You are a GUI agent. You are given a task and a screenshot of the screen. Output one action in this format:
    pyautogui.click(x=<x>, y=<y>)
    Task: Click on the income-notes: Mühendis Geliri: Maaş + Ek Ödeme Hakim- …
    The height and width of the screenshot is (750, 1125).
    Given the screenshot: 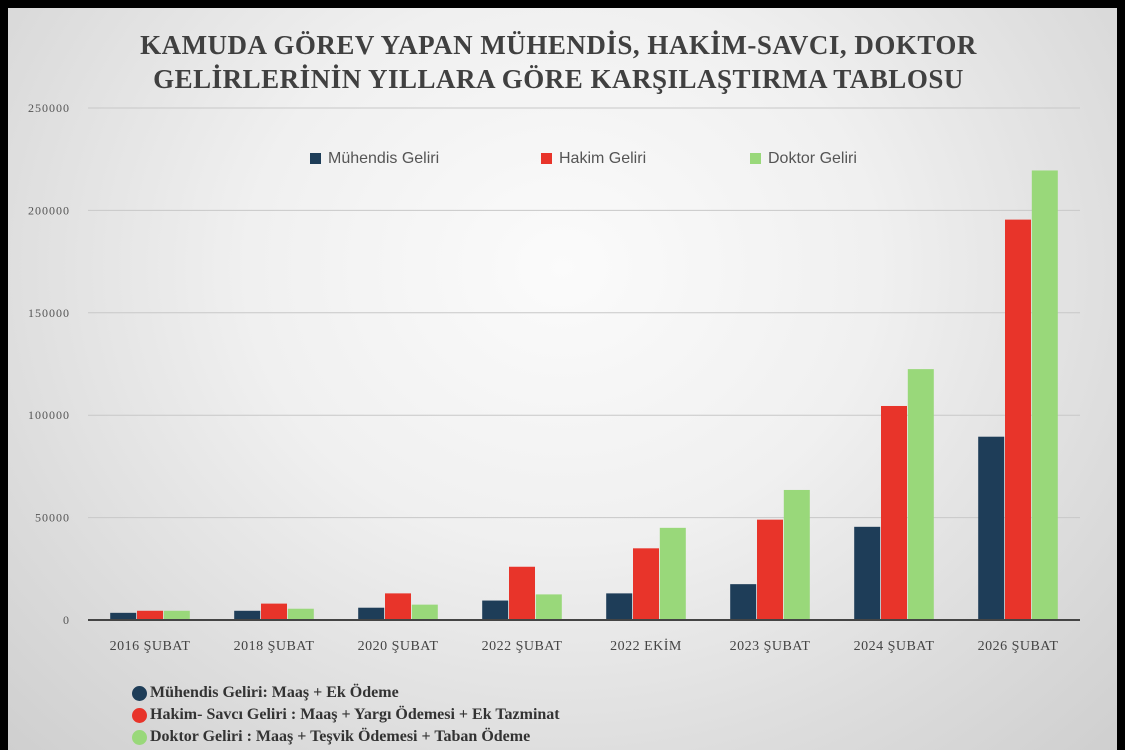 What is the action you would take?
    pyautogui.click(x=346, y=715)
    